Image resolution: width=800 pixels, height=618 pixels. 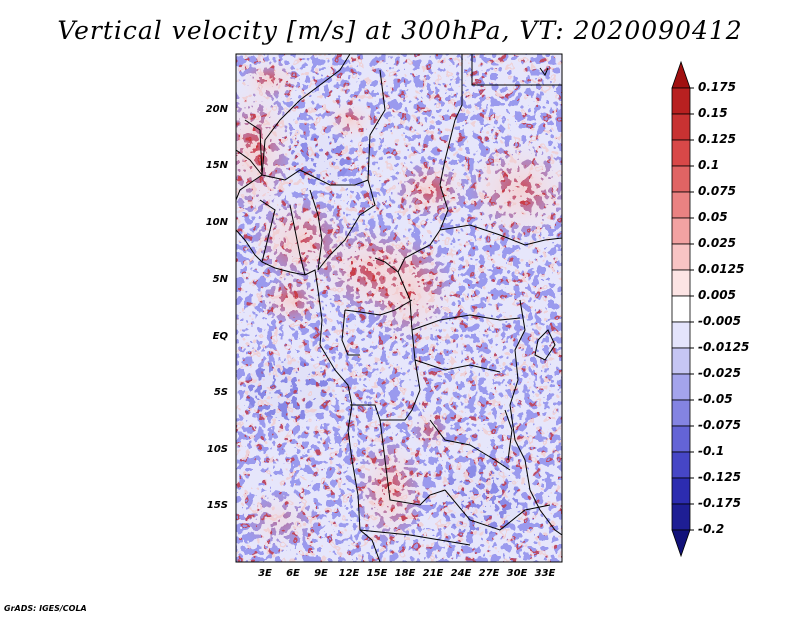 I want to click on colorbar-ticks, so click(x=692, y=309).